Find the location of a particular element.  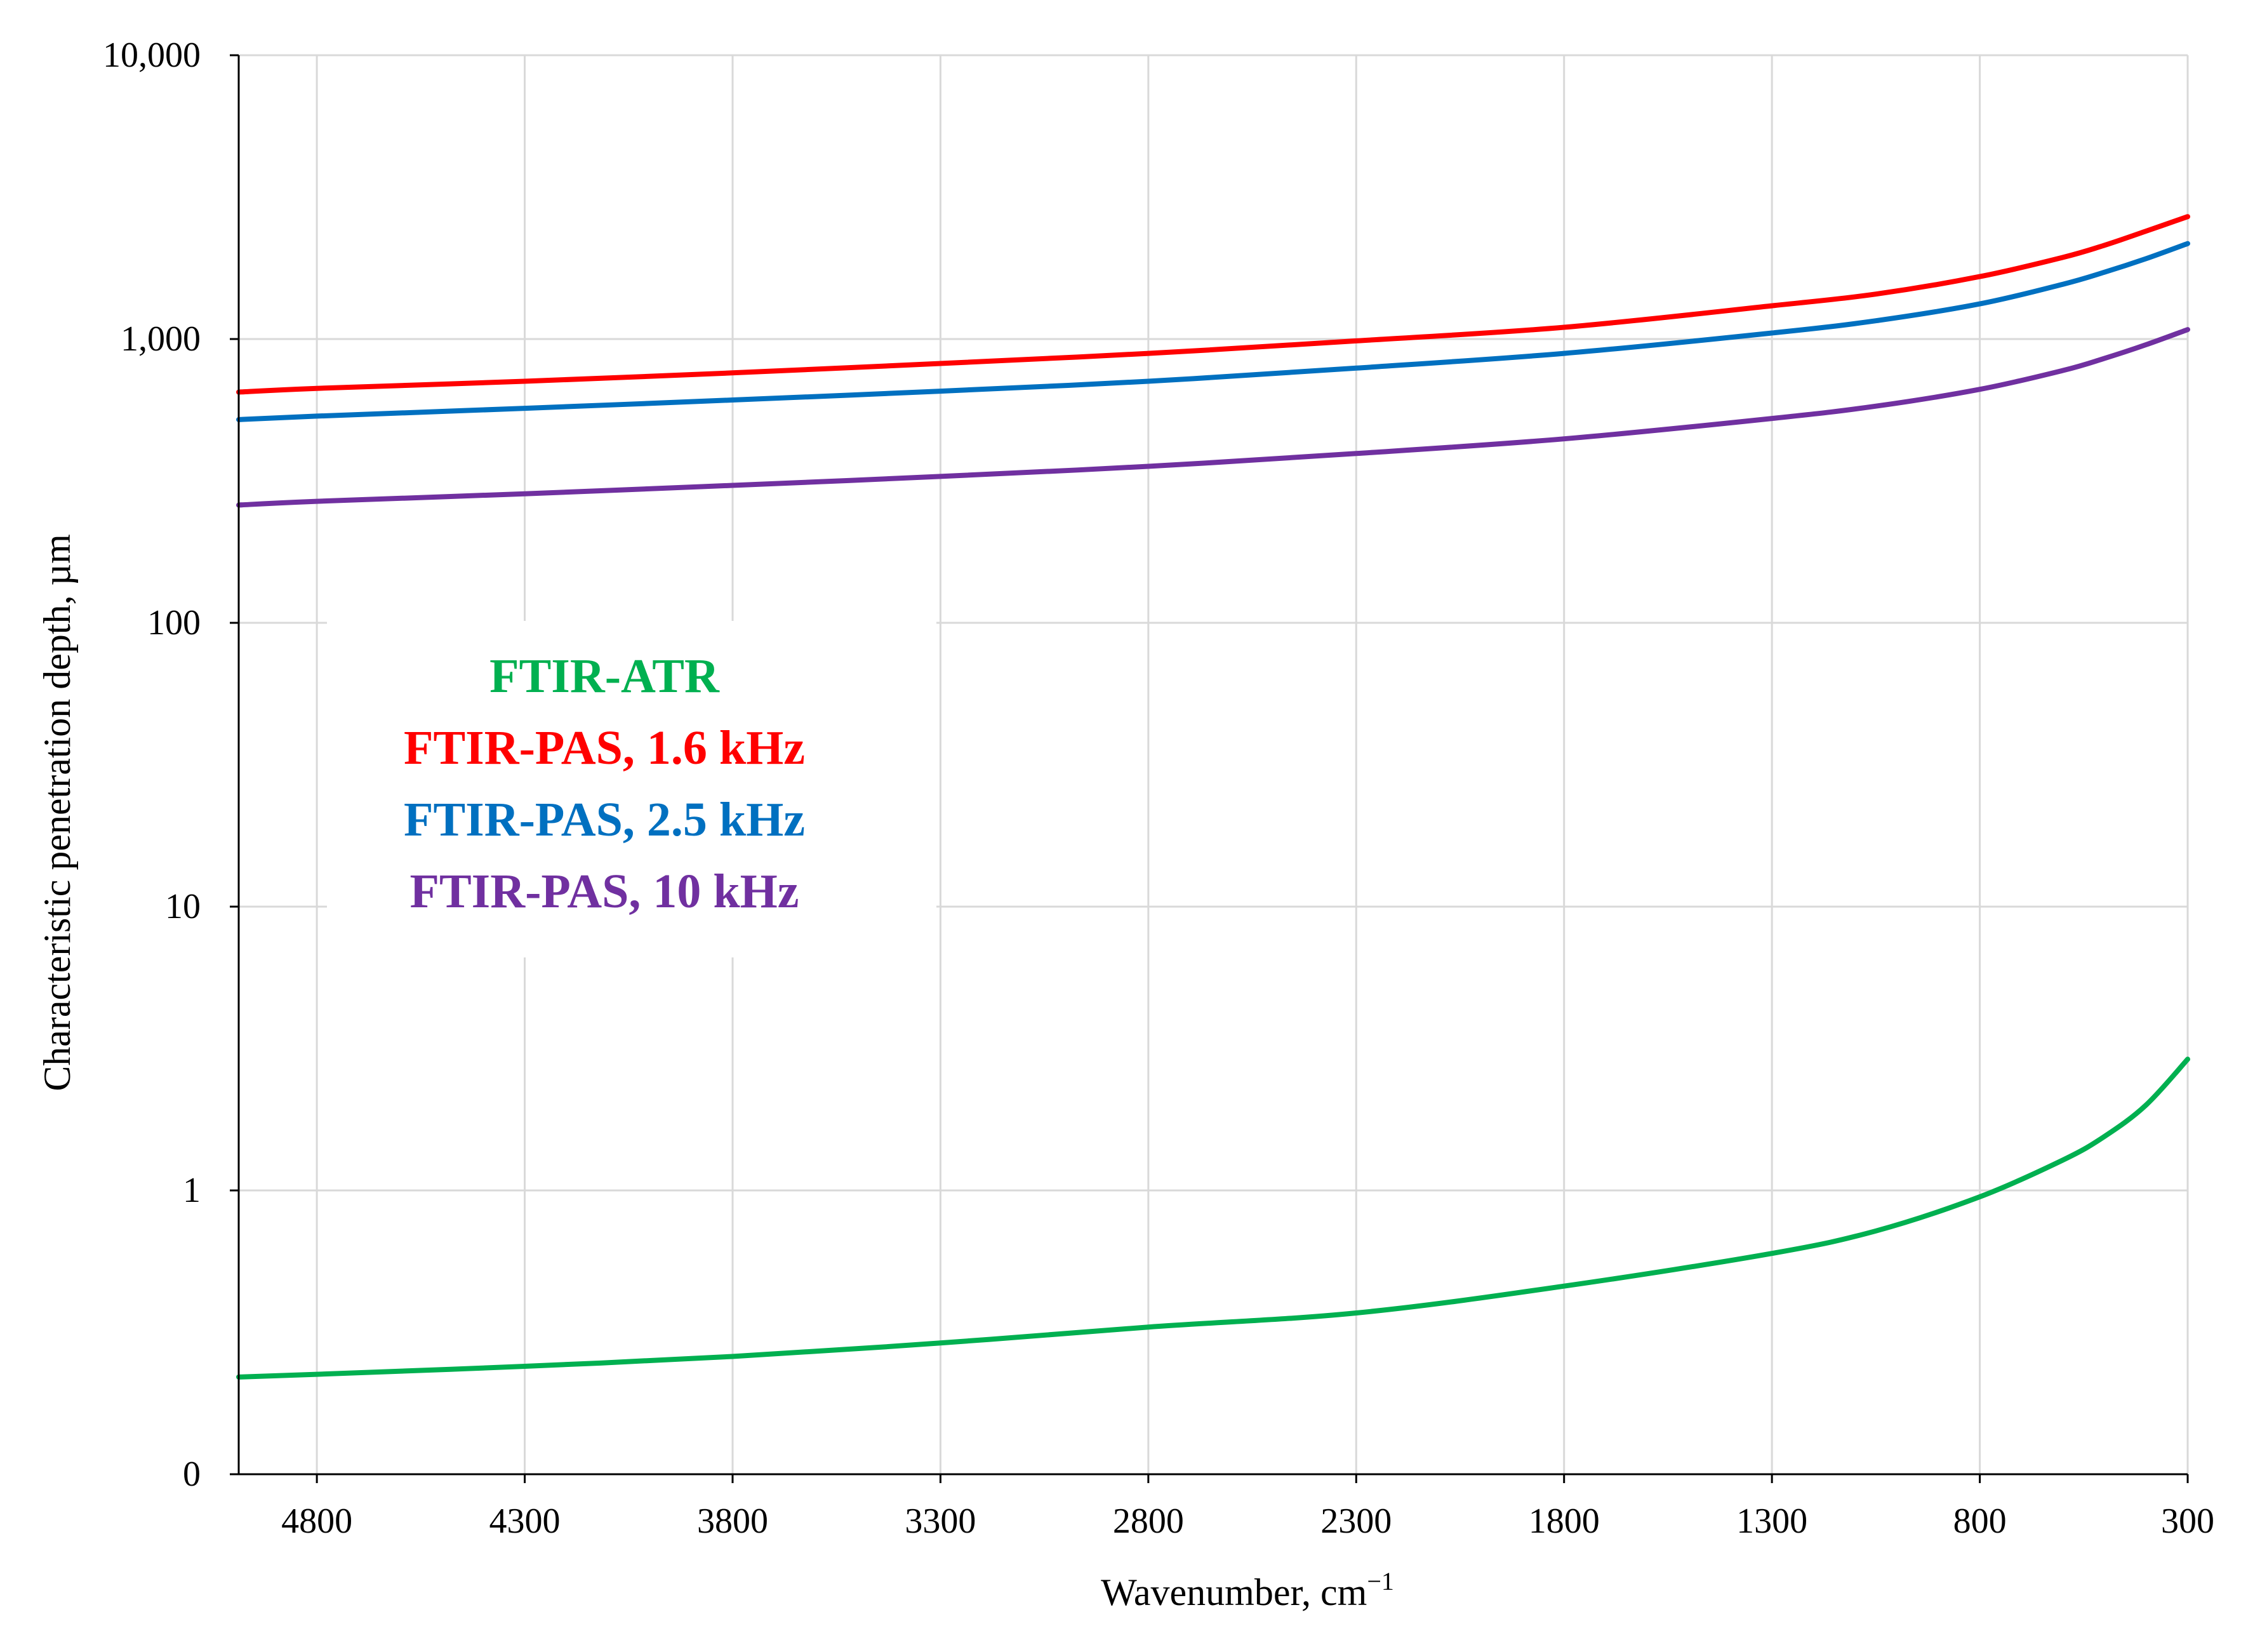

x-axis-title-text: Wavenumber, cm is located at coordinates (1234, 1592).